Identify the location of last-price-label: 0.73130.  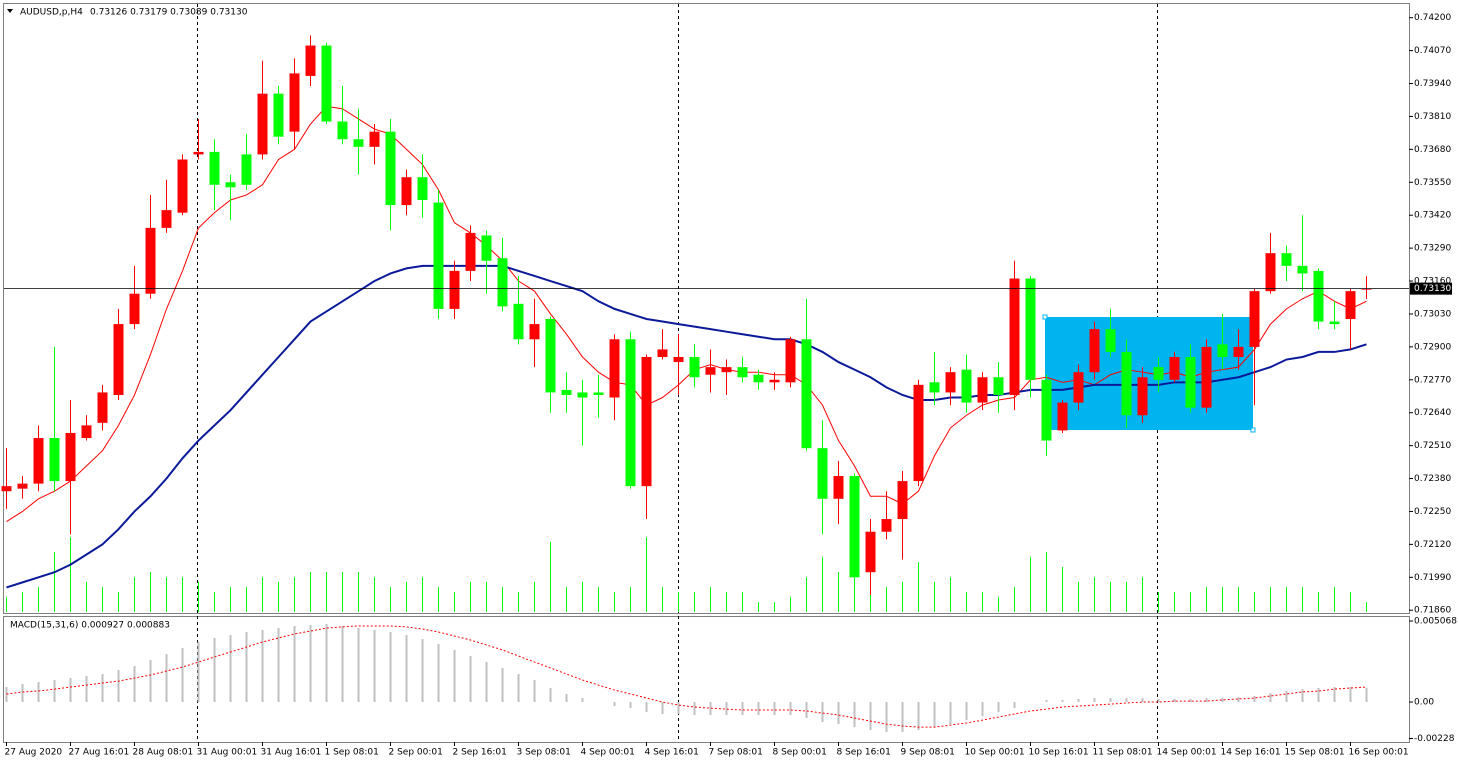
(1432, 289).